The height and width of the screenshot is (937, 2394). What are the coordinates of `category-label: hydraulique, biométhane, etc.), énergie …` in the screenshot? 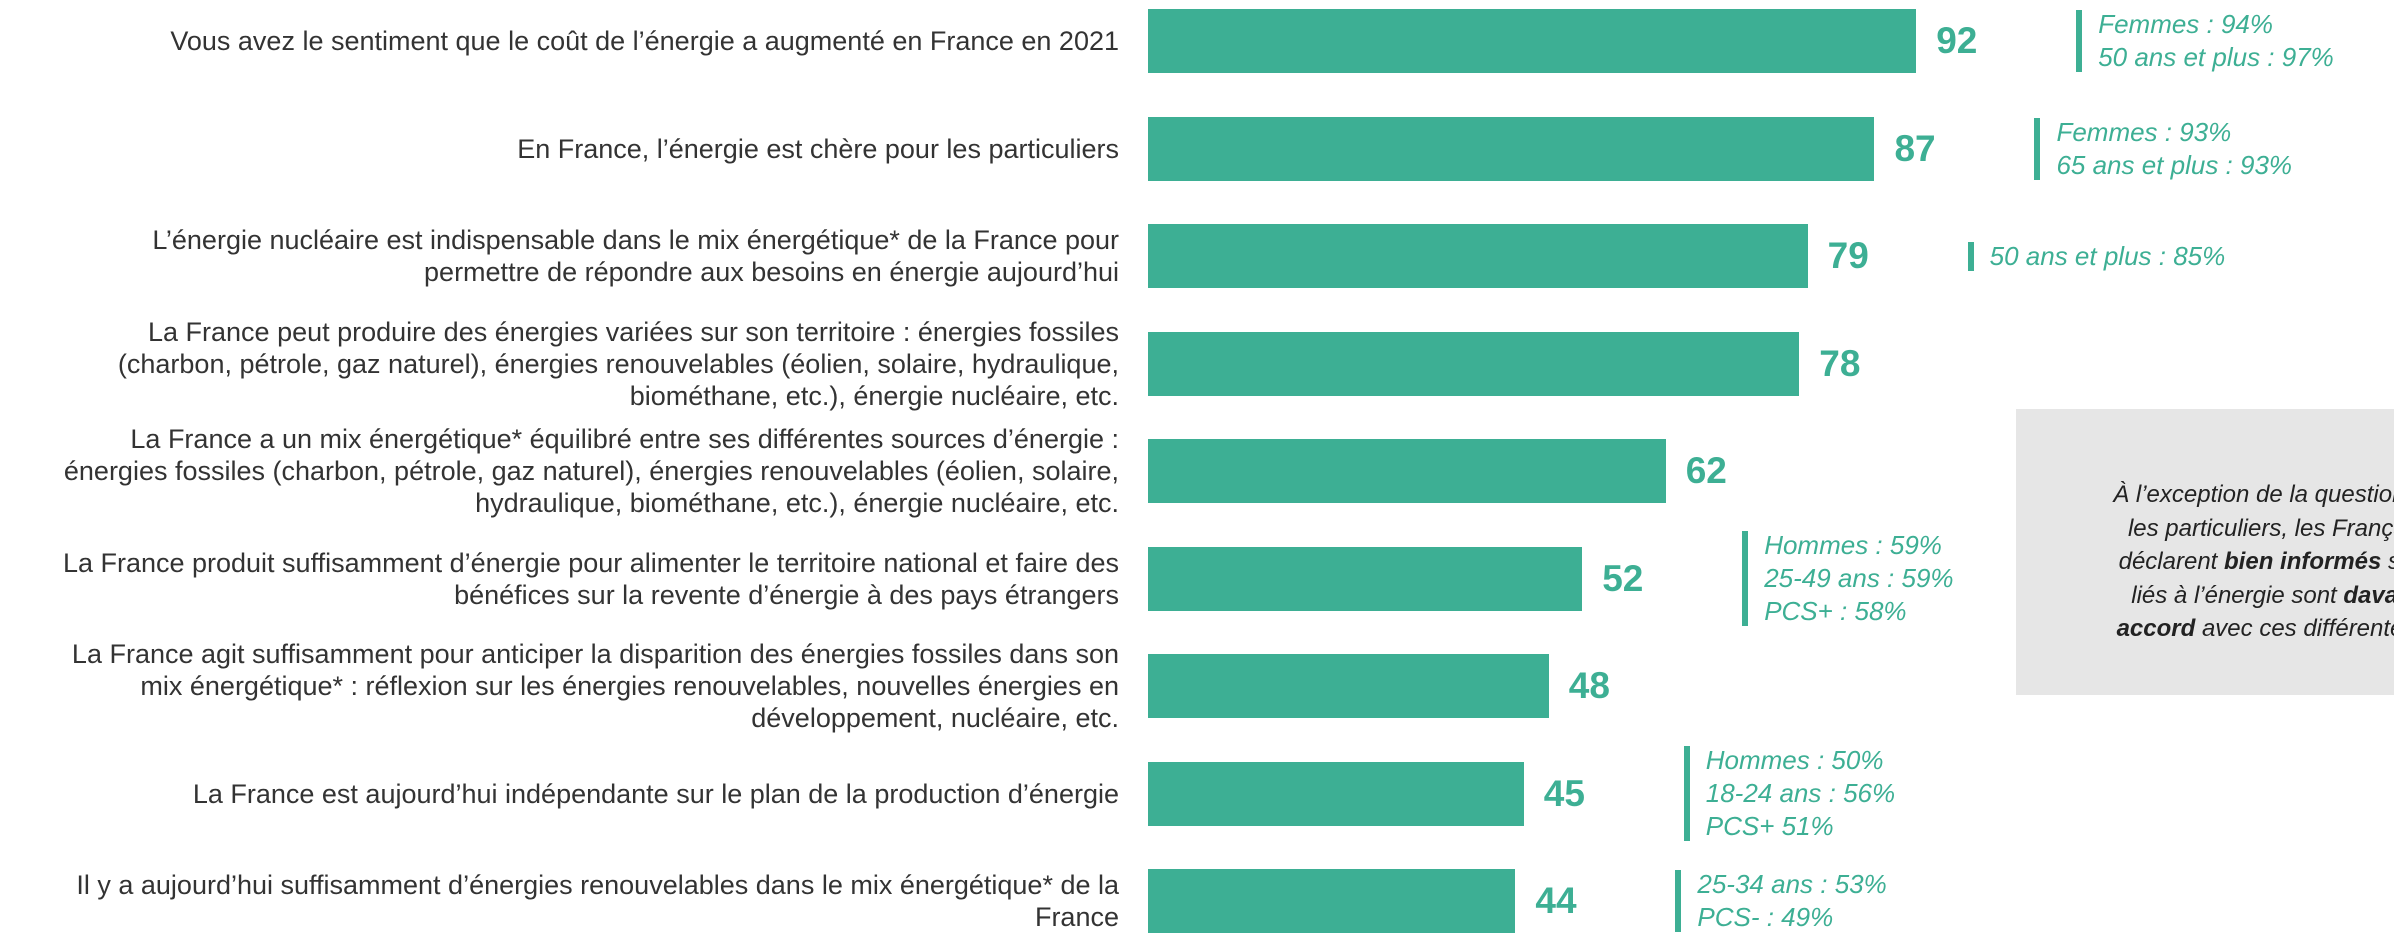 It's located at (797, 503).